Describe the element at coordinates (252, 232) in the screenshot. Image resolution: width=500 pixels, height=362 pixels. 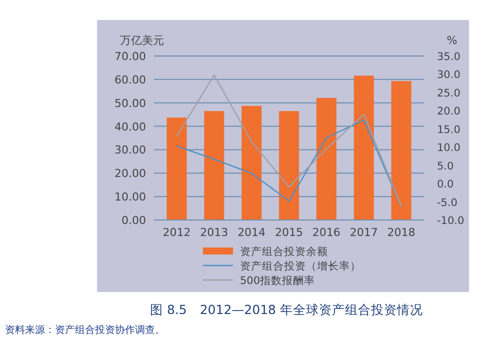
I see `x-tick-label: 2014` at that location.